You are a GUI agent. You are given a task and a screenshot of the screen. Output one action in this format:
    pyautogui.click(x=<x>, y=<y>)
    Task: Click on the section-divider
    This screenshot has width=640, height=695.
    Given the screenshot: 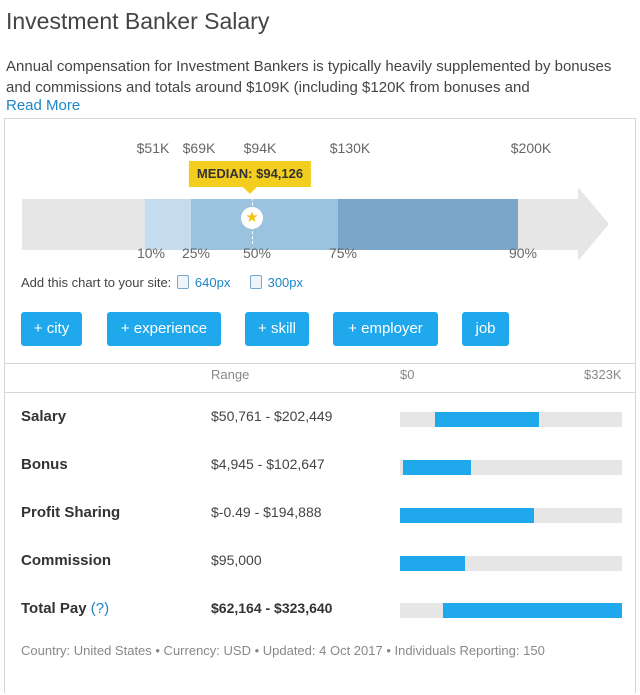 What is the action you would take?
    pyautogui.click(x=320, y=363)
    